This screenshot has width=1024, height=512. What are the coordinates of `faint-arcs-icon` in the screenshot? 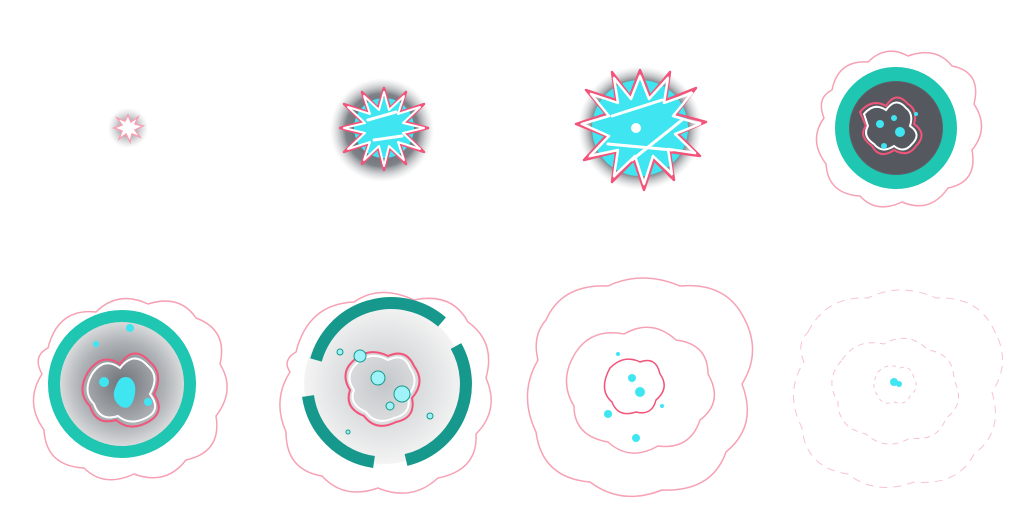 It's located at (898, 388).